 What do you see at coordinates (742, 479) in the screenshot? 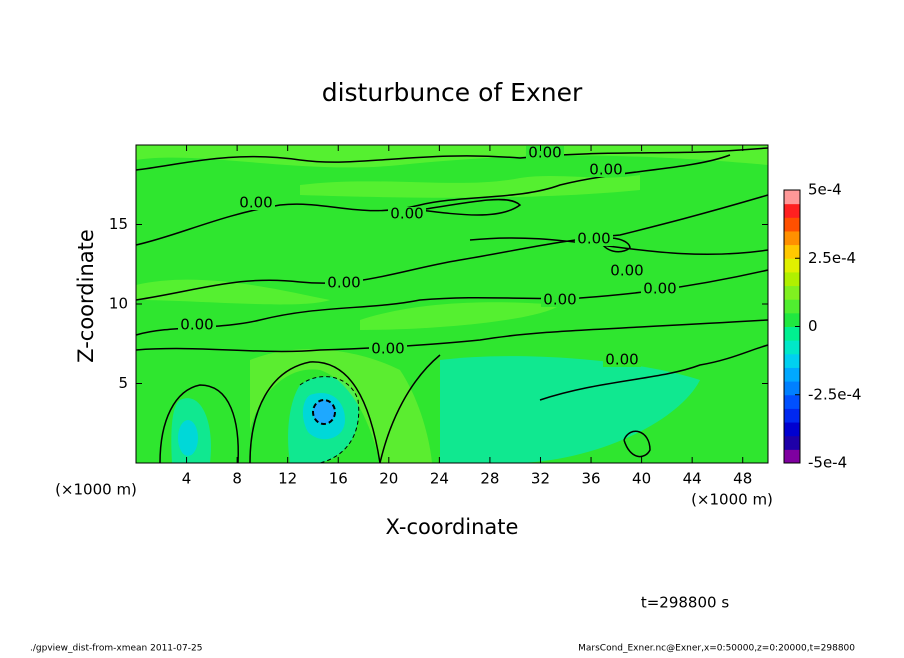
I see `x-tick-label: 48` at bounding box center [742, 479].